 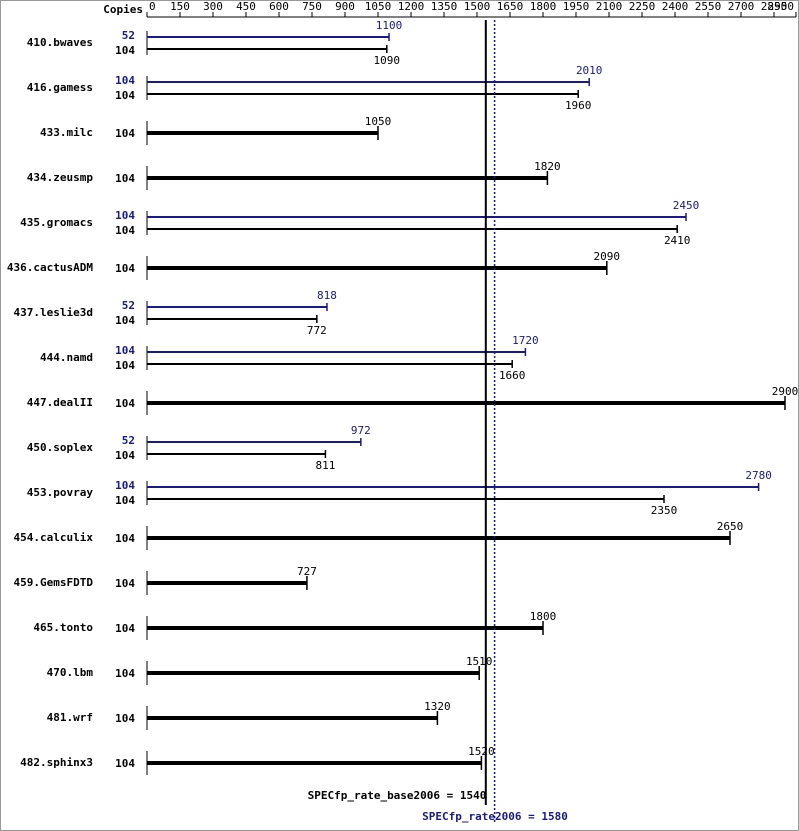 I want to click on value-label: 2450, so click(x=686, y=205).